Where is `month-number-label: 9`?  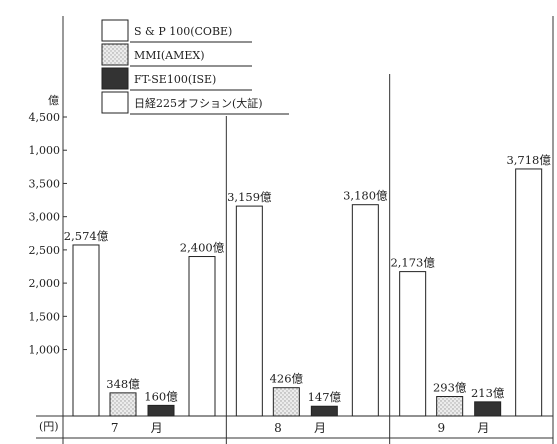 month-number-label: 9 is located at coordinates (442, 428).